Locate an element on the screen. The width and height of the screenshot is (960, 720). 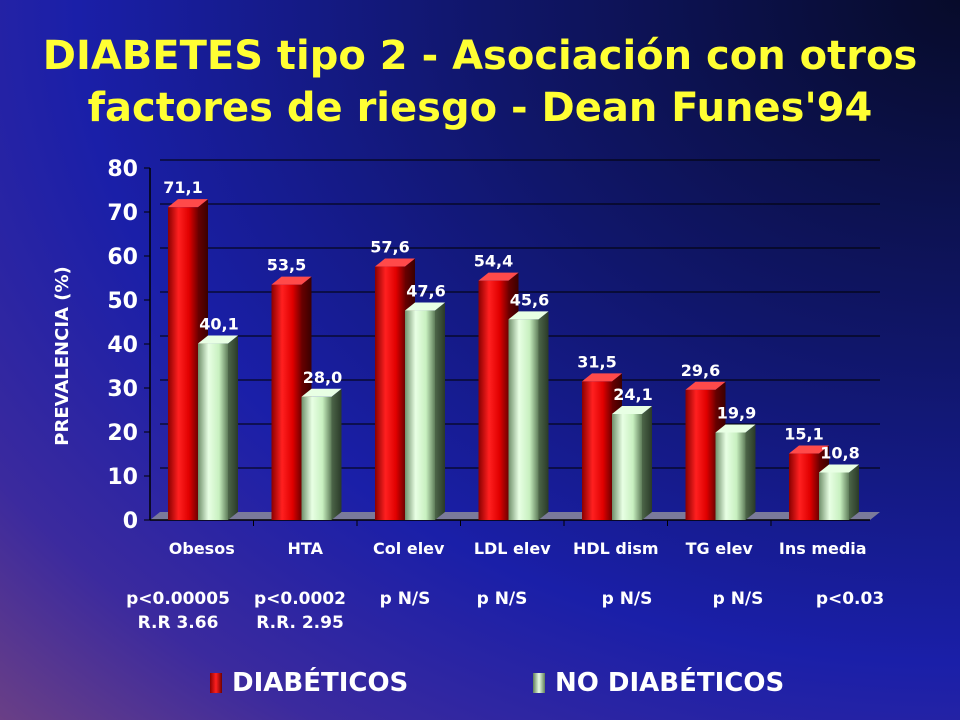
y-tick-label-50: 50 is located at coordinates (122, 301).